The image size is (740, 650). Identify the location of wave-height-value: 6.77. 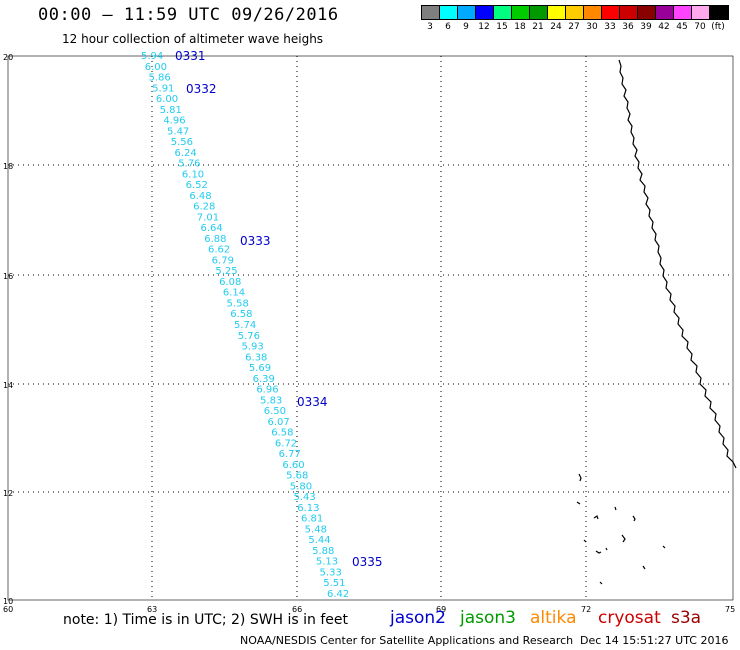
(290, 454).